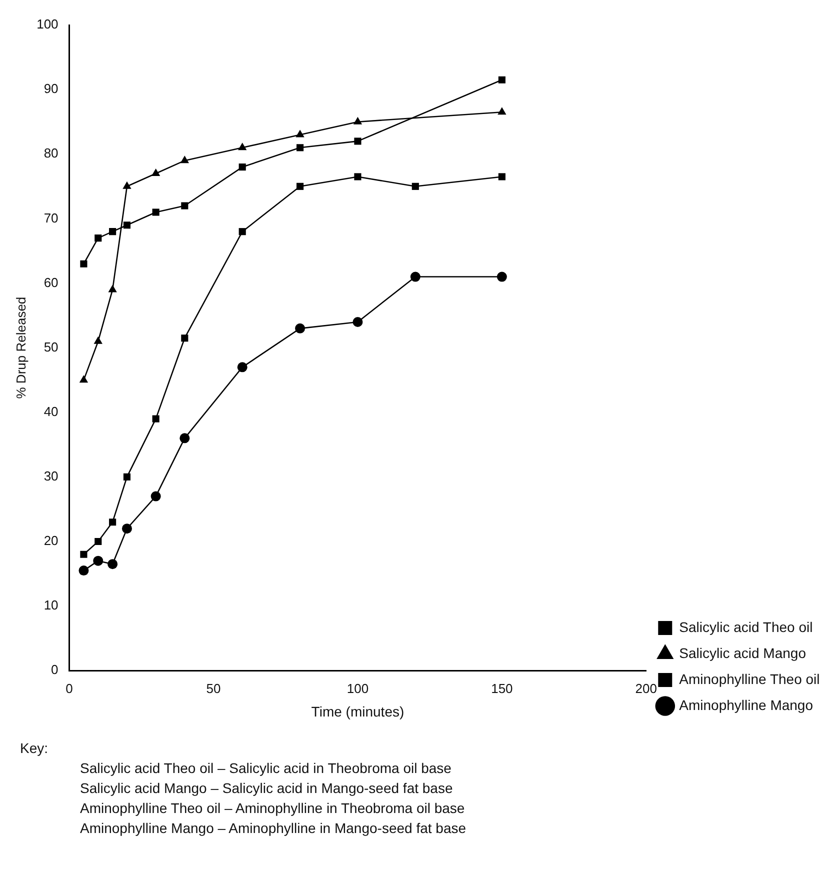  Describe the element at coordinates (51, 540) in the screenshot. I see `y-tick-label: 20` at that location.